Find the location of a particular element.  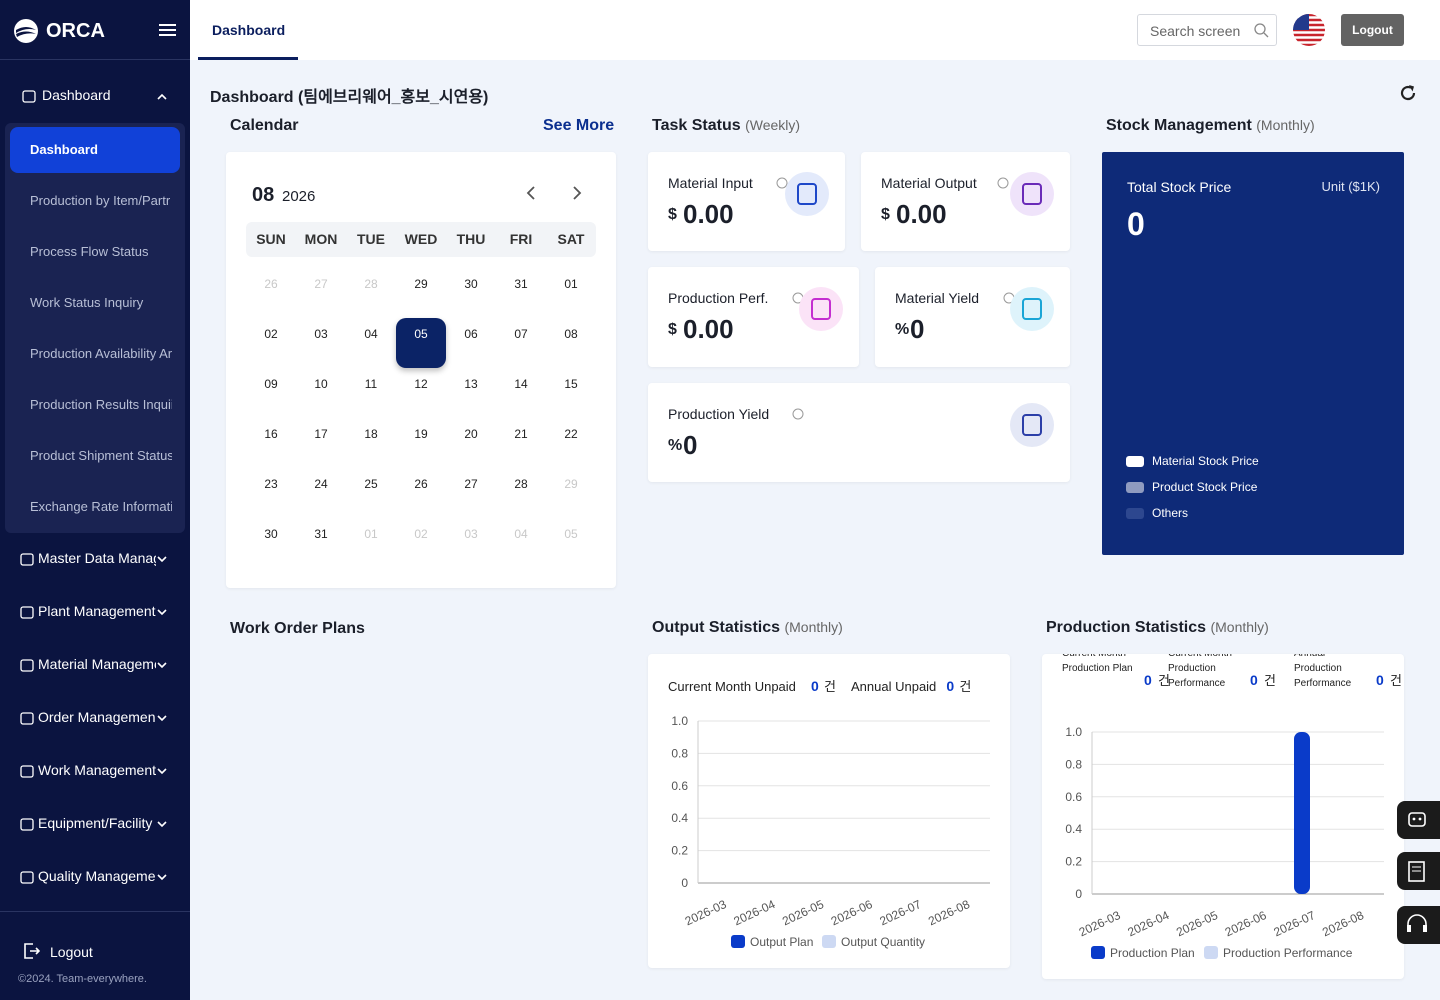

tab: Dashboard is located at coordinates (249, 30).